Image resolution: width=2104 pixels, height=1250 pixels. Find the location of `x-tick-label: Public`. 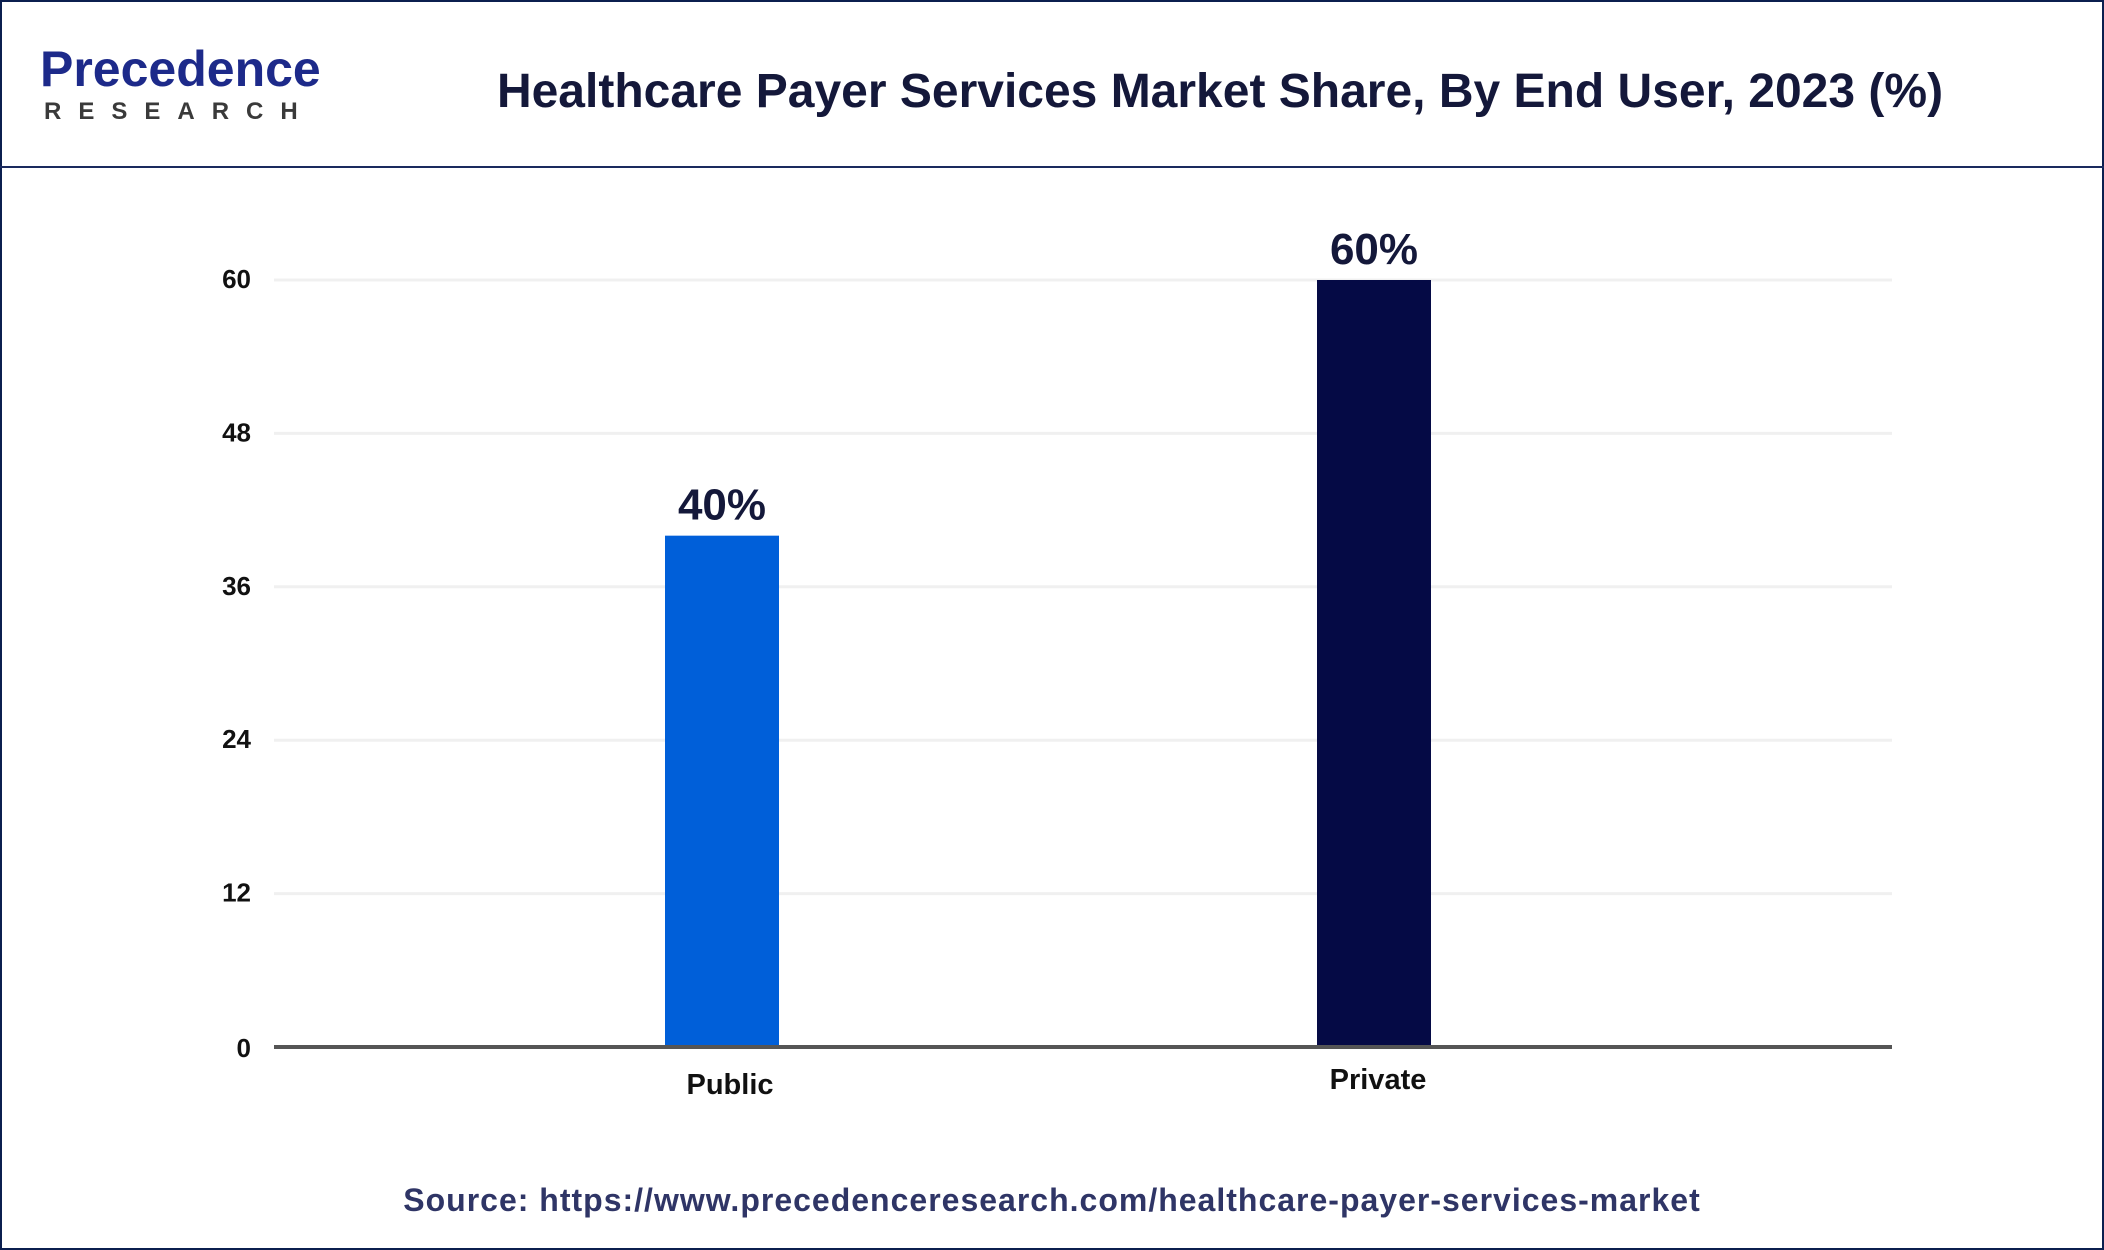

x-tick-label: Public is located at coordinates (729, 1085).